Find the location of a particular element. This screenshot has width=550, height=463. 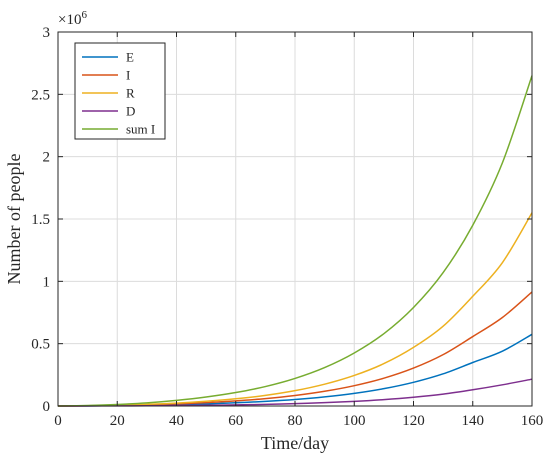

legend-label: I is located at coordinates (128, 75).